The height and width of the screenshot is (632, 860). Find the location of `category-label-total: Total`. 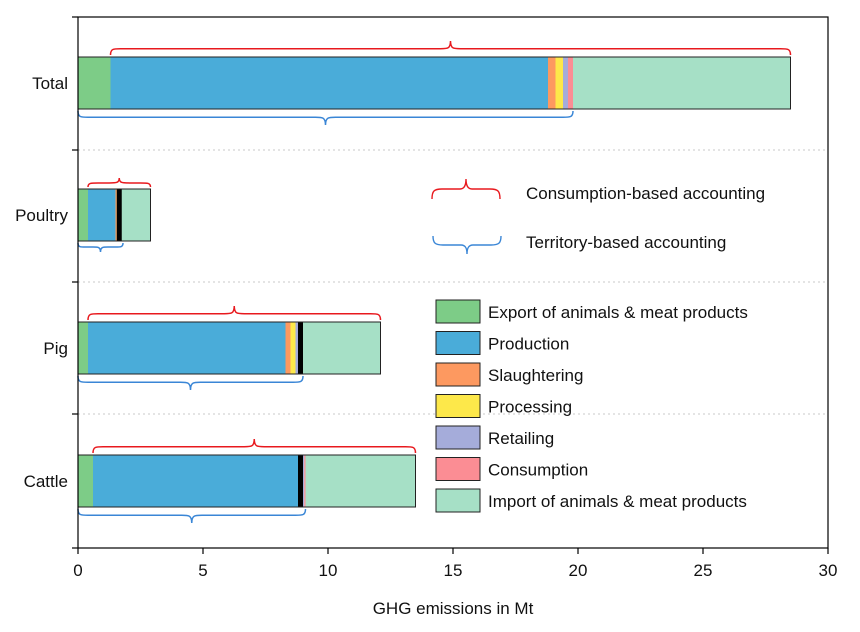

category-label-total: Total is located at coordinates (50, 83).